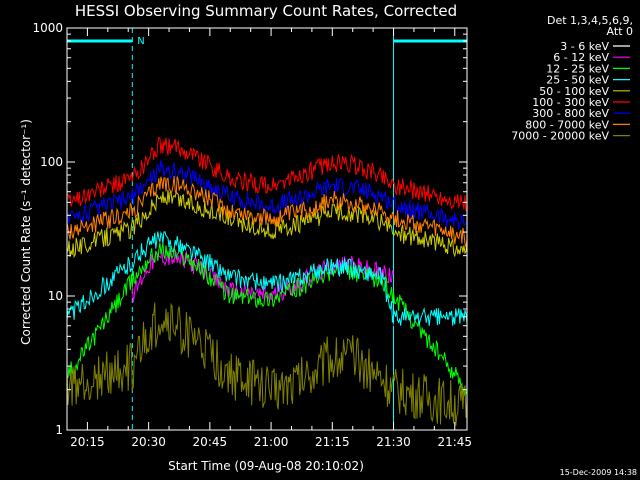  I want to click on y-tick-label-0: 1, so click(59, 430).